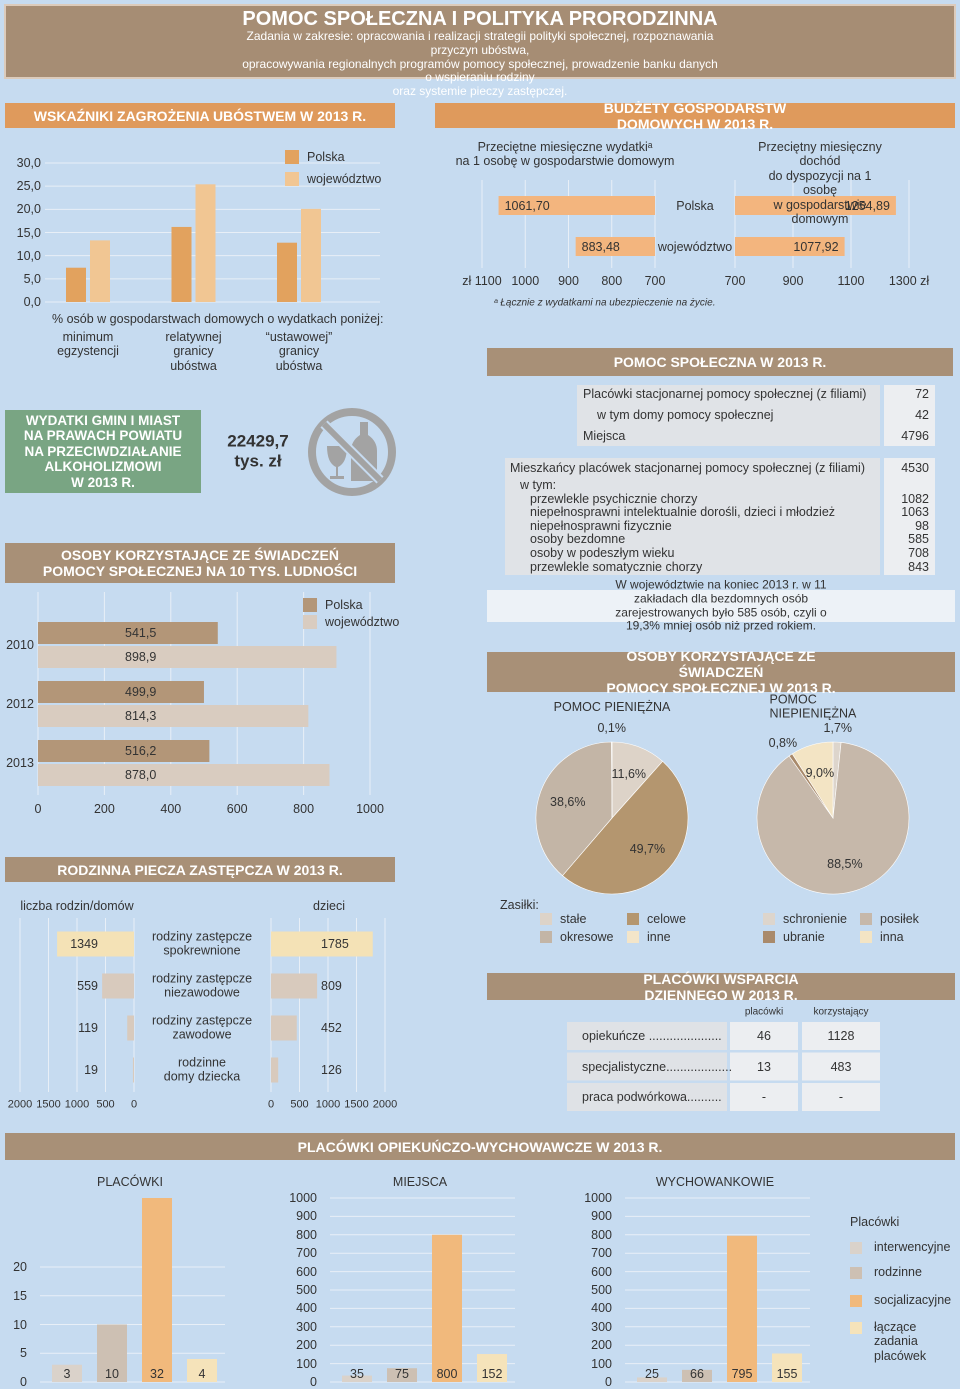 Image resolution: width=960 pixels, height=1389 pixels. What do you see at coordinates (20, 703) in the screenshot?
I see `y-category-label: 2012` at bounding box center [20, 703].